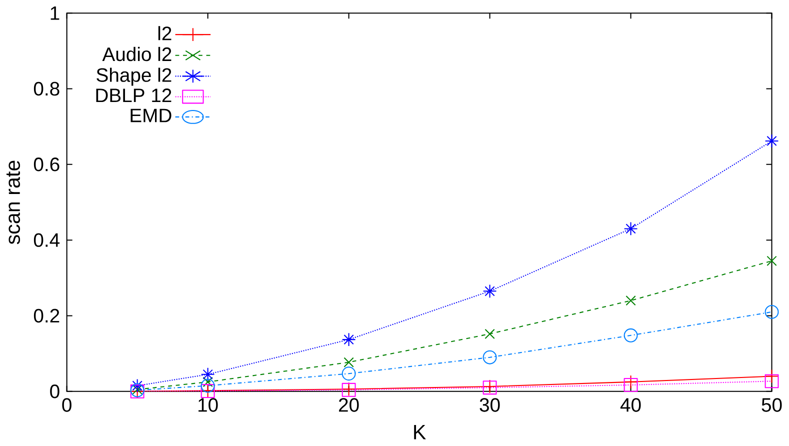 Image resolution: width=789 pixels, height=446 pixels. What do you see at coordinates (490, 405) in the screenshot?
I see `x-tick-label: 30` at bounding box center [490, 405].